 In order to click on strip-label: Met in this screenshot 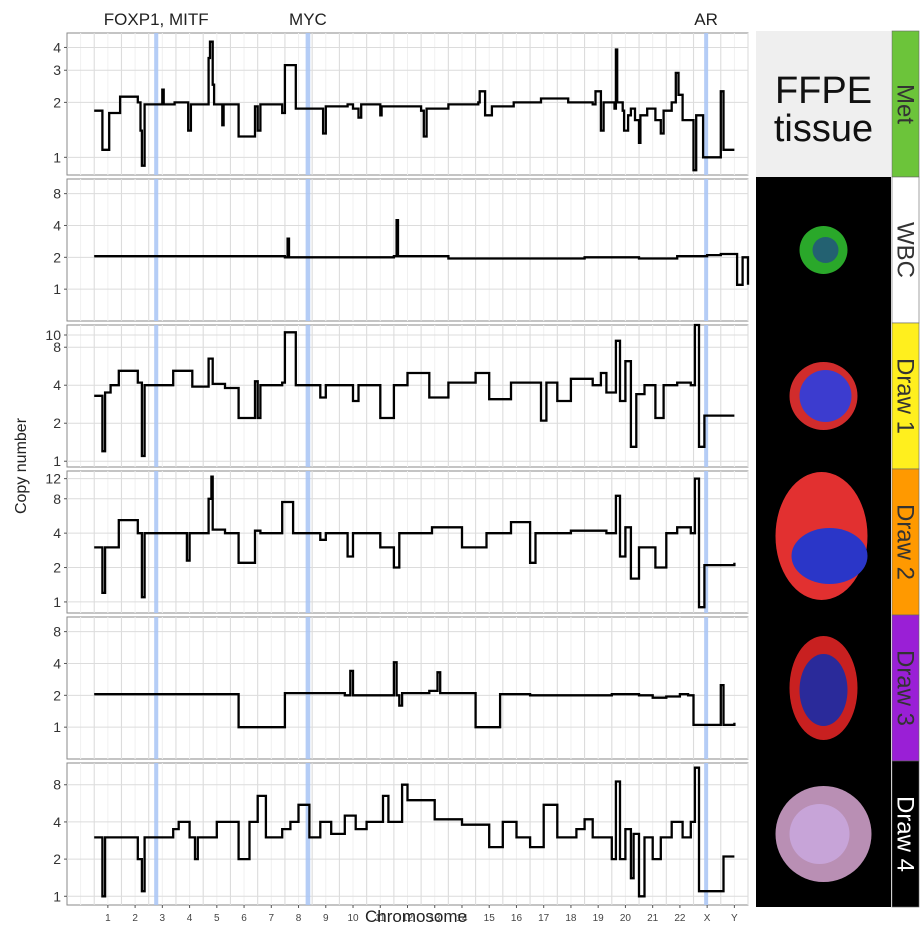, I will do `click(905, 104)`.